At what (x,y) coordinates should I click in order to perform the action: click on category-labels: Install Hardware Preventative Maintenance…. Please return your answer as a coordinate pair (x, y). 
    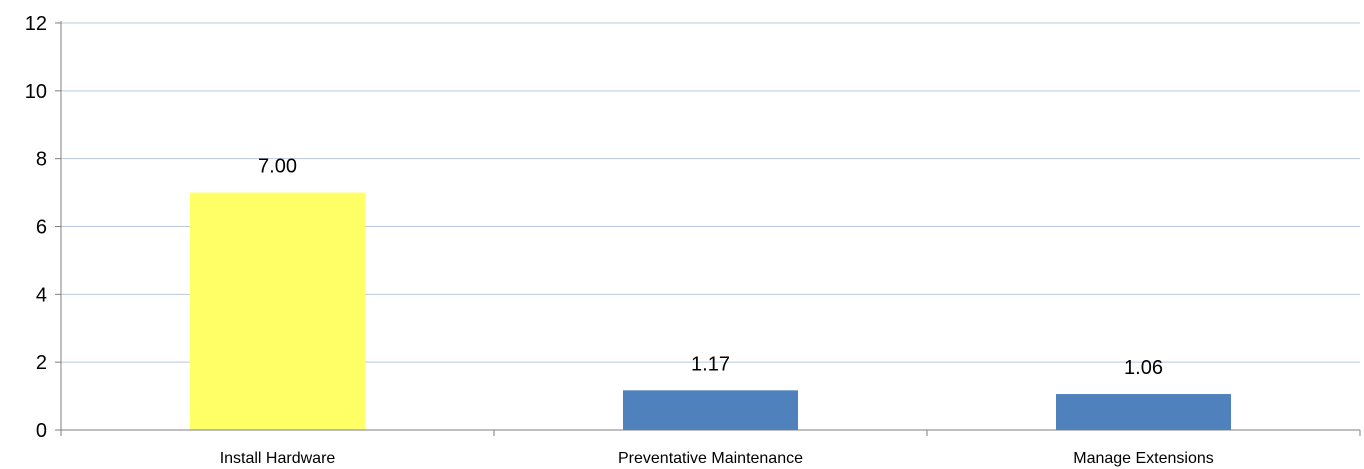
    Looking at the image, I should click on (717, 458).